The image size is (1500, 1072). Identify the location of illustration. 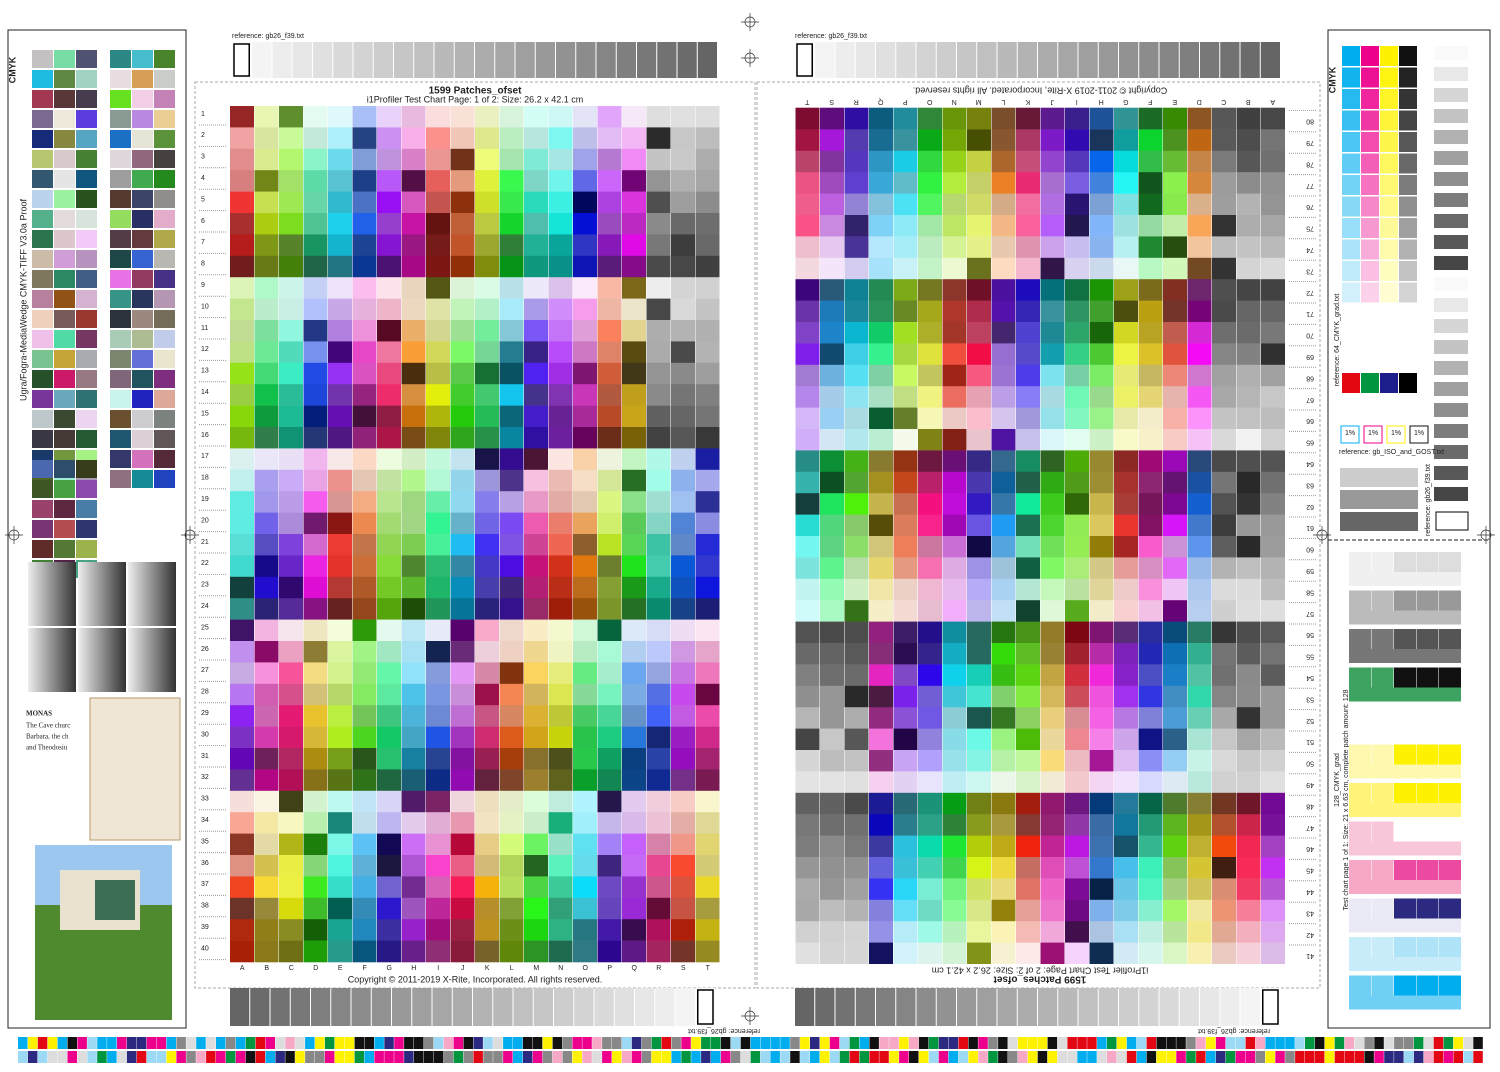
(135, 769).